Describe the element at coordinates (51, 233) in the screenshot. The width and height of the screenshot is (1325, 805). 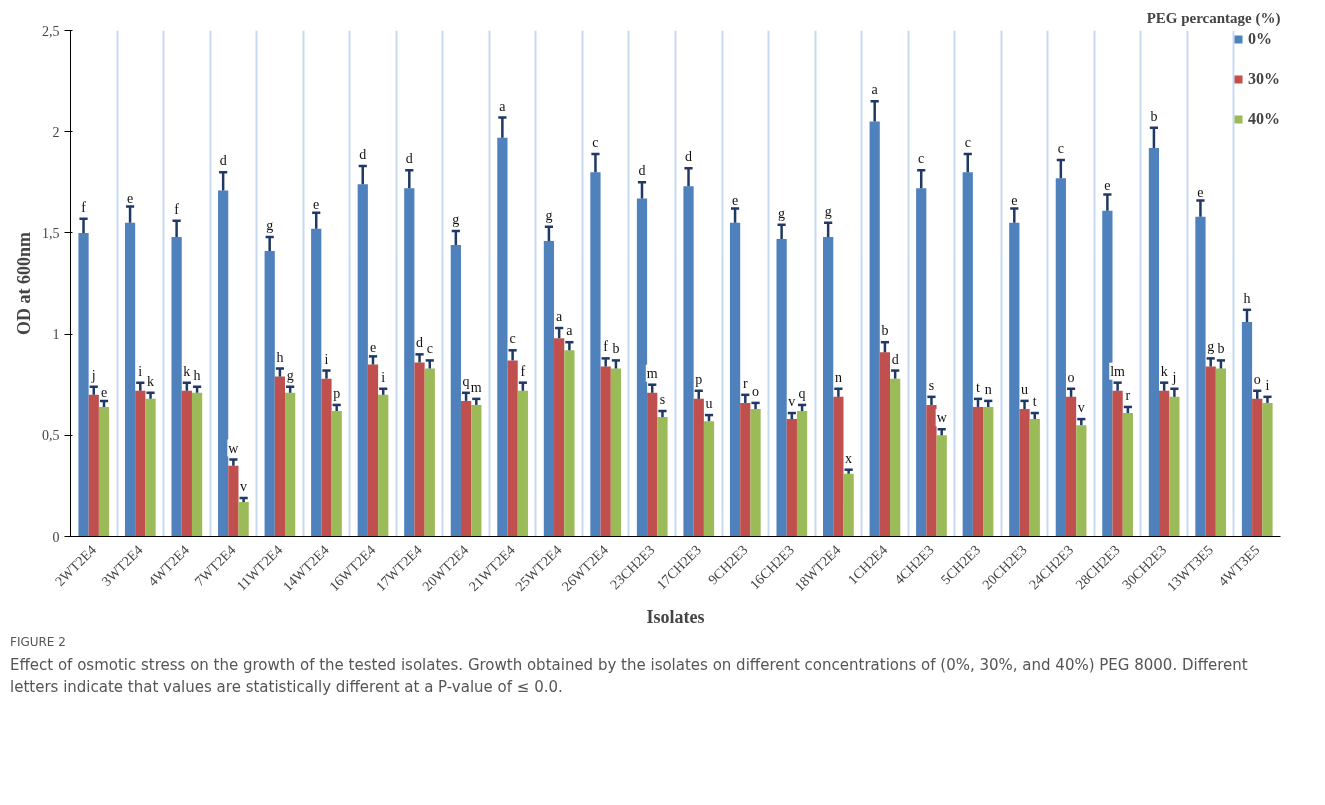
I see `y-tick-label: 1,5` at that location.